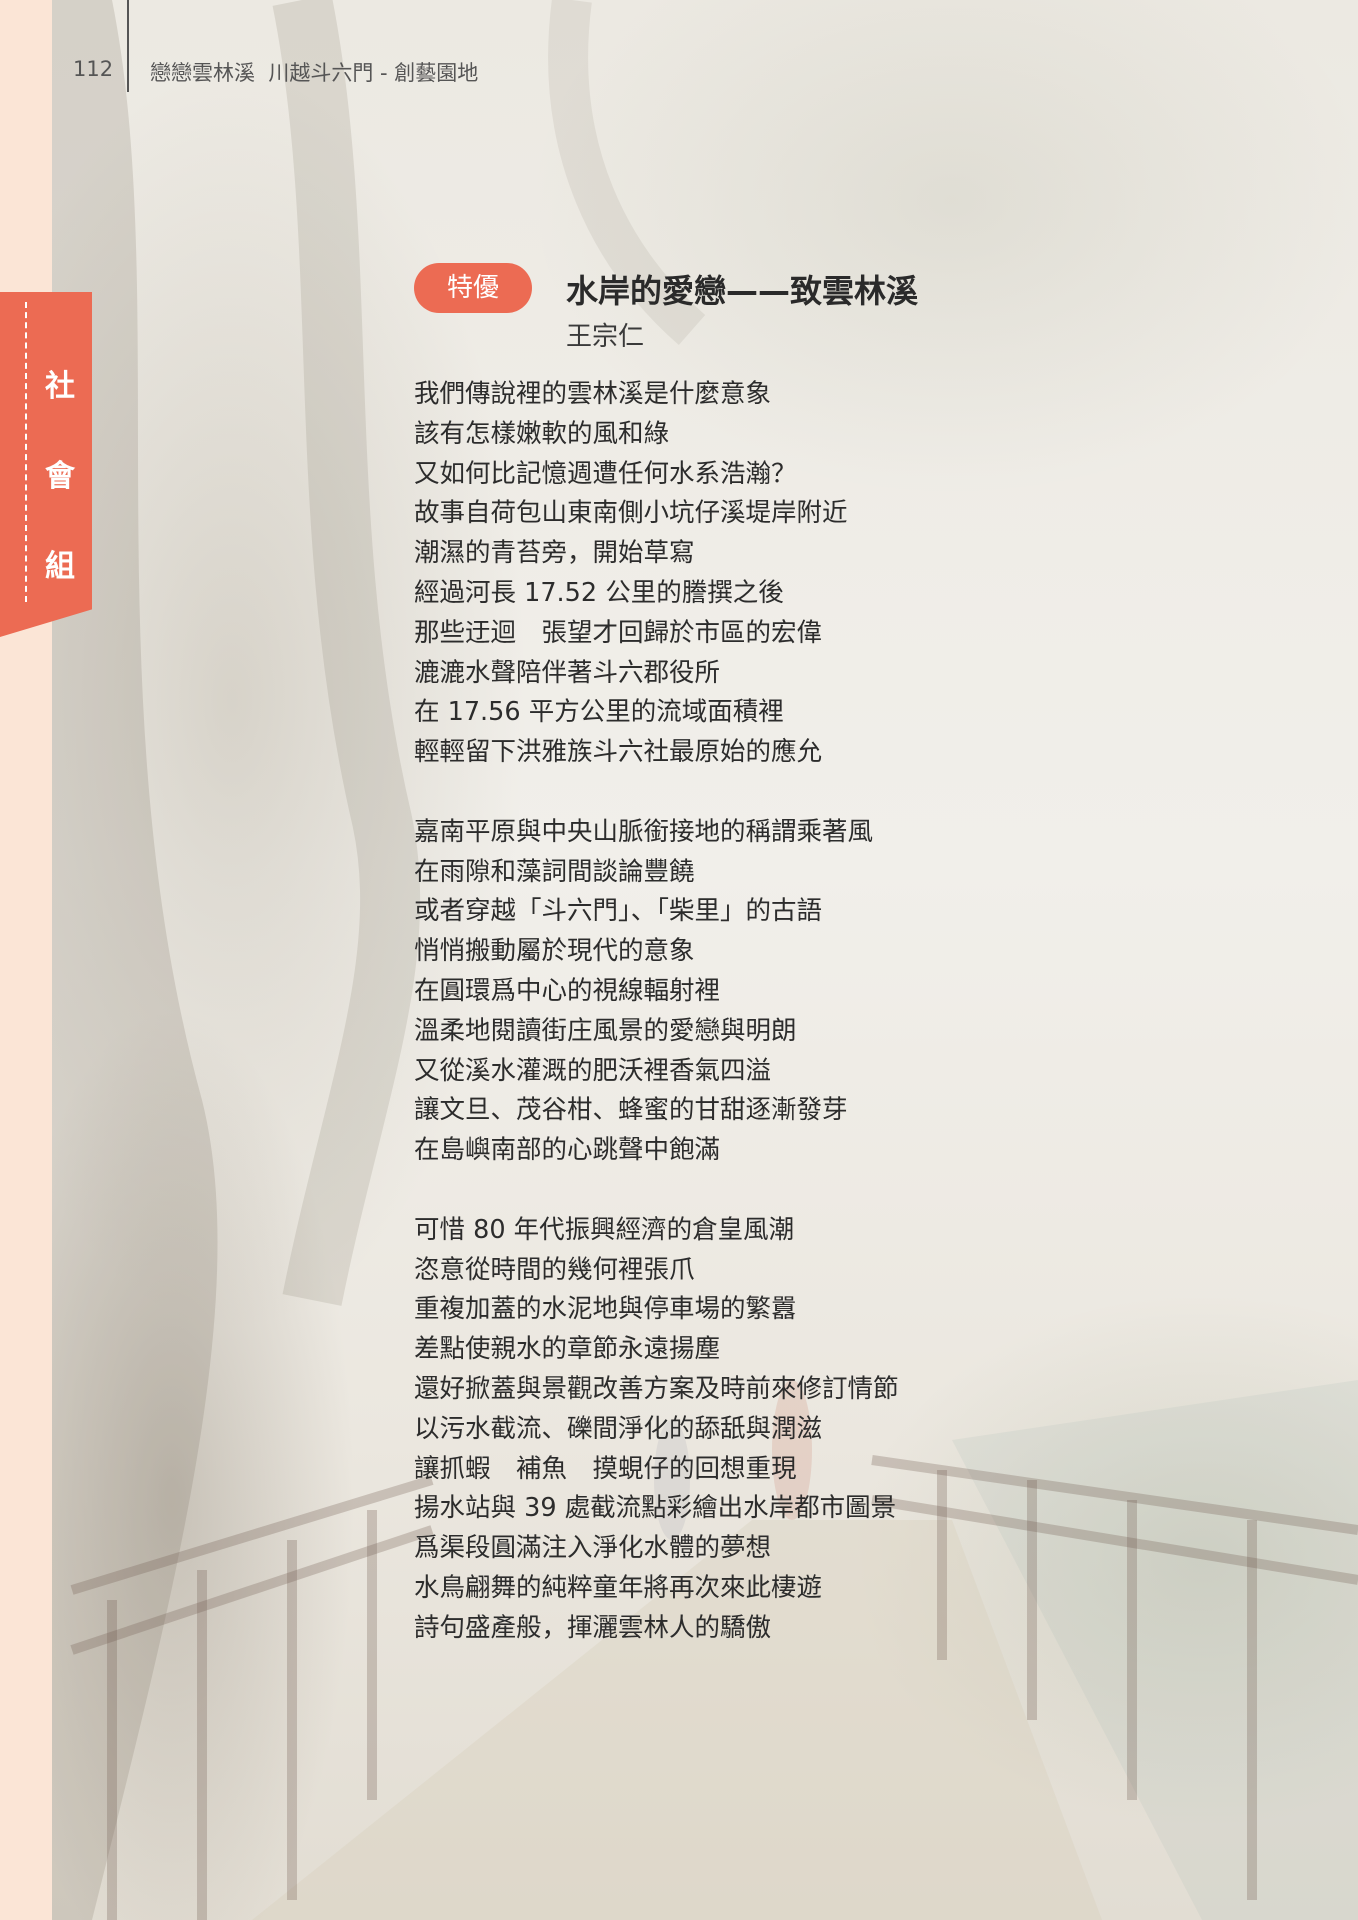 This screenshot has height=1920, width=1358. I want to click on award-badge: 特優, so click(473, 288).